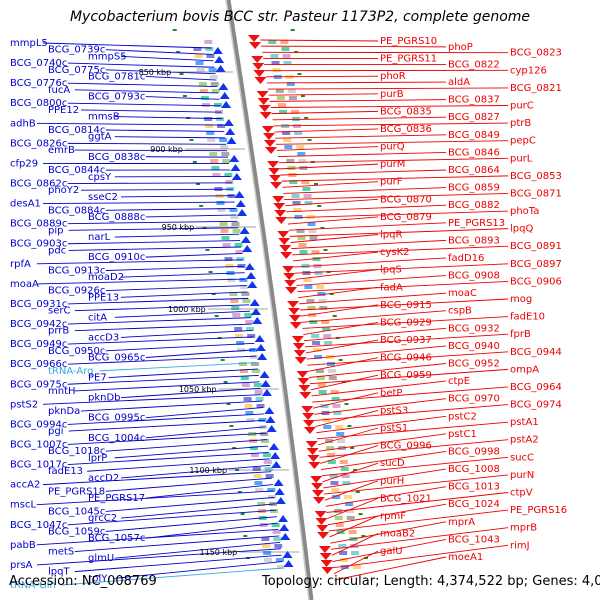  Describe the element at coordinates (520, 123) in the screenshot. I see `right-gene-label: ptrB` at that location.